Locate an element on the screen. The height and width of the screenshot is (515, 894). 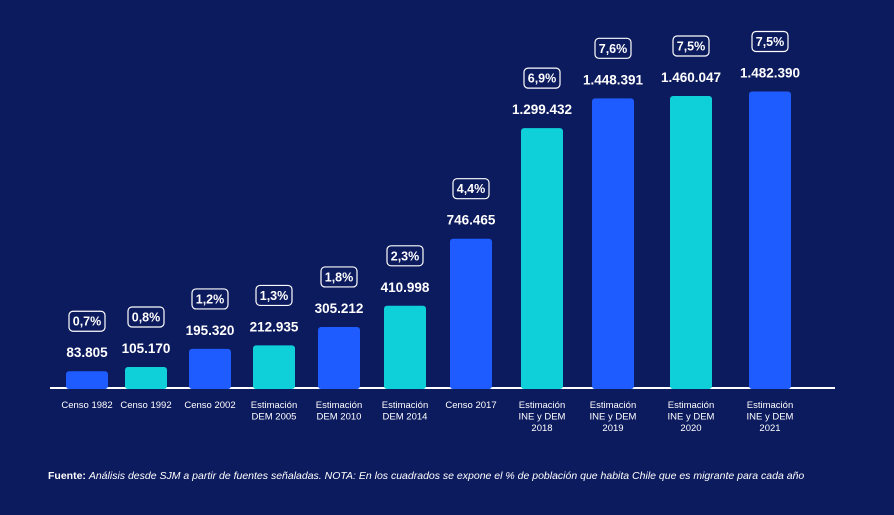
percent-label-1: 0,7% is located at coordinates (87, 322).